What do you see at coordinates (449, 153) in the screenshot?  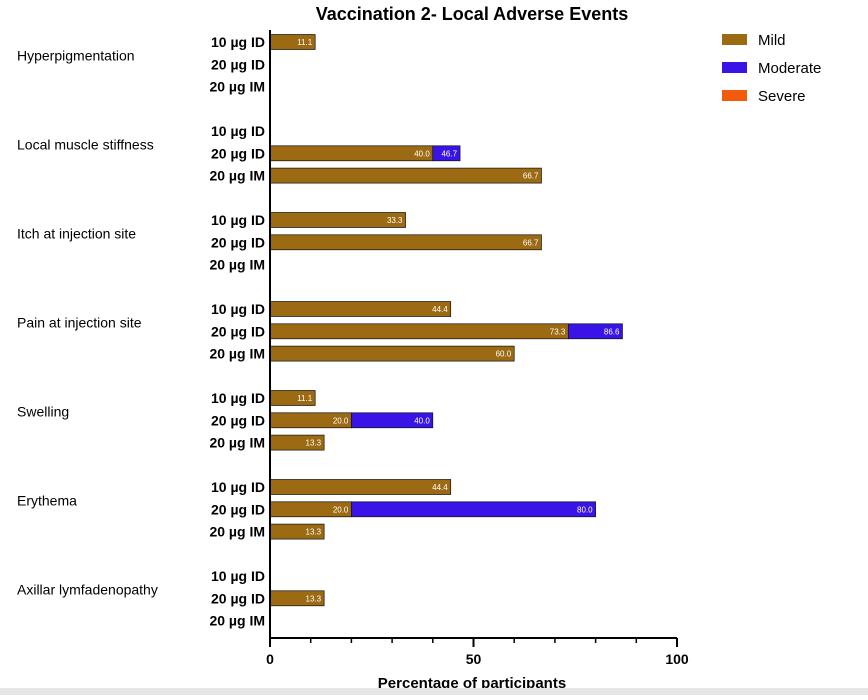 I see `bar-value-label: 46.7` at bounding box center [449, 153].